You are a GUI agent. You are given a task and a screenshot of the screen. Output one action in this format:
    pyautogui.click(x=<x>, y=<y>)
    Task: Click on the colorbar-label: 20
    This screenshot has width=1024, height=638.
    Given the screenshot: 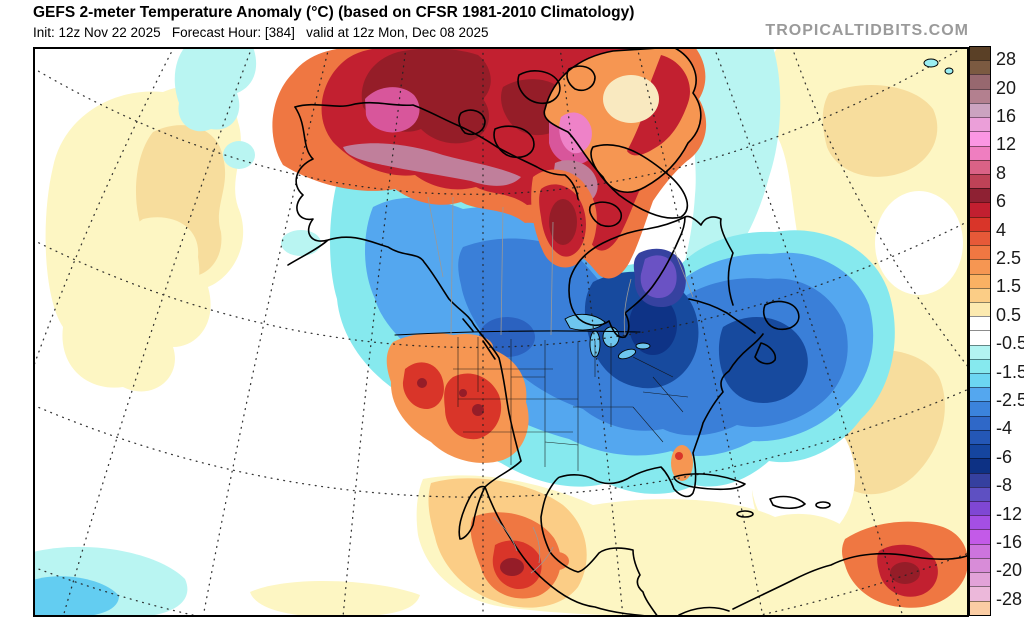 What is the action you would take?
    pyautogui.click(x=1006, y=87)
    